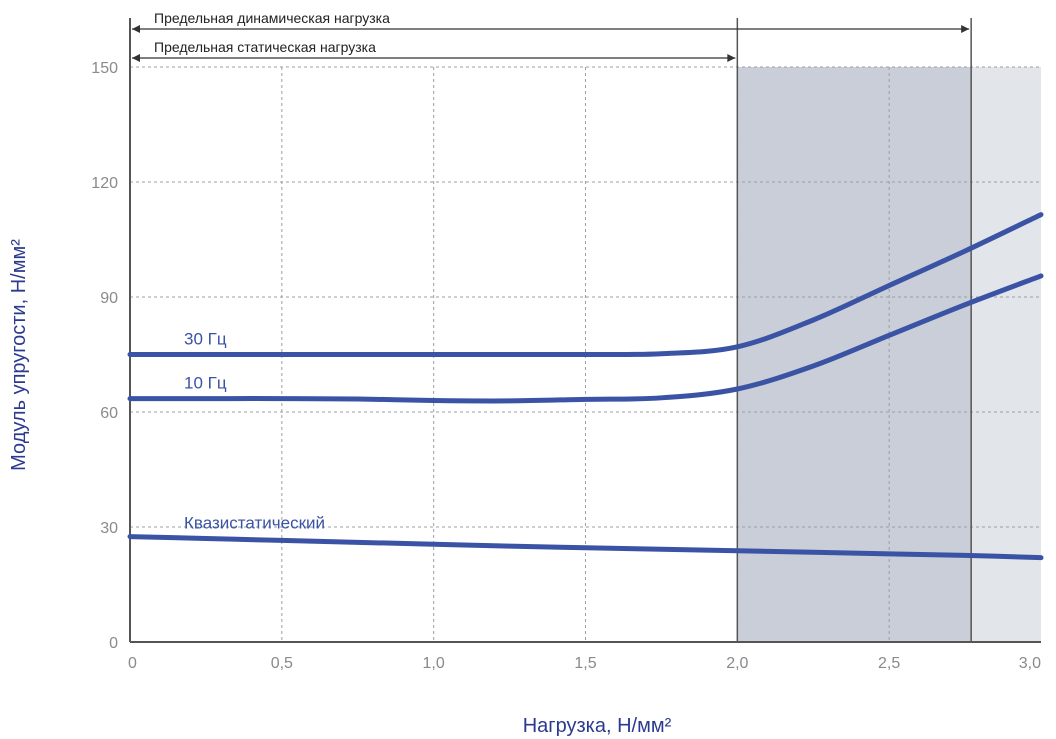 The height and width of the screenshot is (739, 1056). Describe the element at coordinates (1006, 354) in the screenshot. I see `shaded-region` at that location.